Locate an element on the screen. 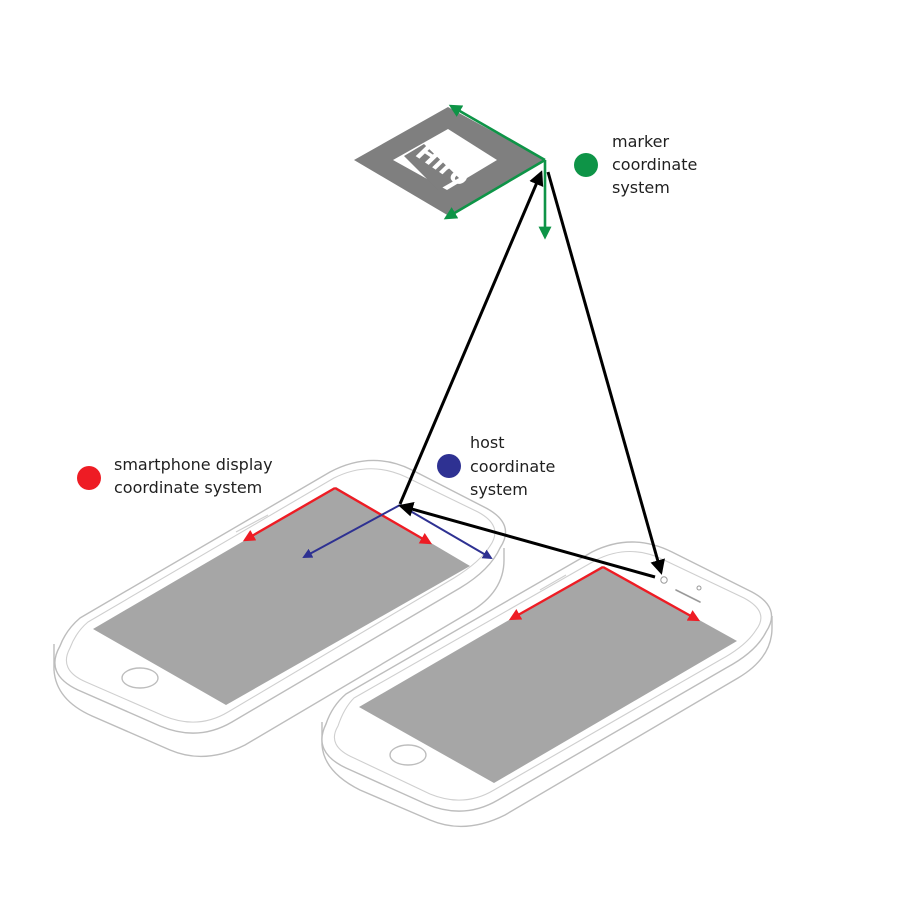 Image resolution: width=900 pixels, height=905 pixels. legend-host-line-2: coordinate is located at coordinates (512, 466).